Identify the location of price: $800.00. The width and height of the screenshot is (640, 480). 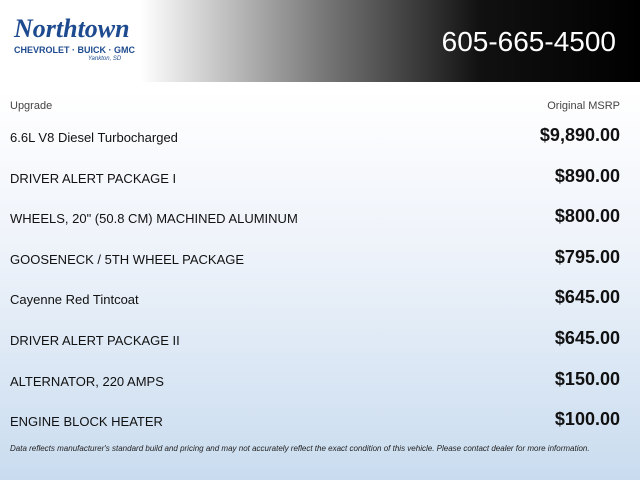
(587, 216).